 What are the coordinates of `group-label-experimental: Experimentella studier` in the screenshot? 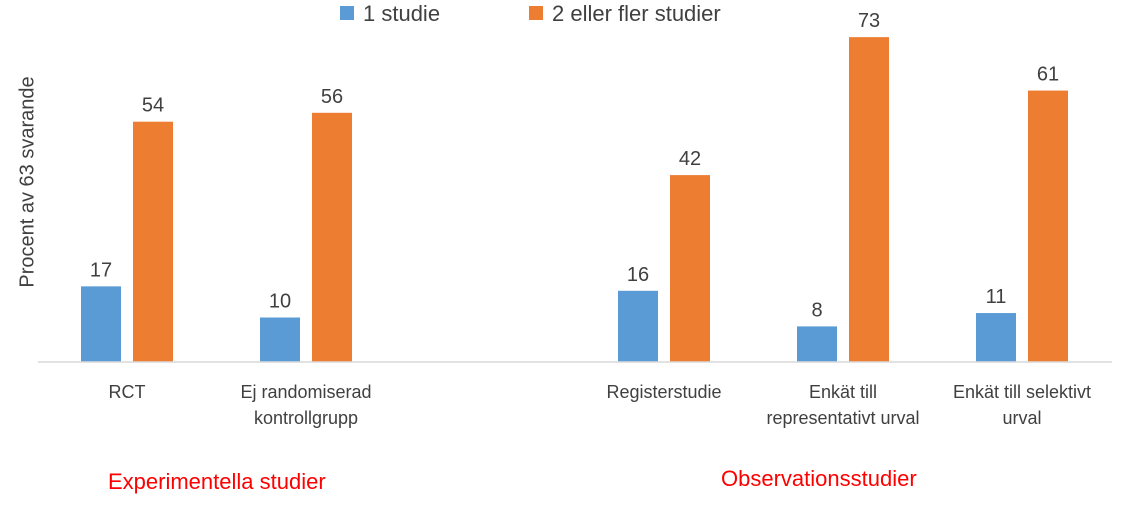 It's located at (217, 481).